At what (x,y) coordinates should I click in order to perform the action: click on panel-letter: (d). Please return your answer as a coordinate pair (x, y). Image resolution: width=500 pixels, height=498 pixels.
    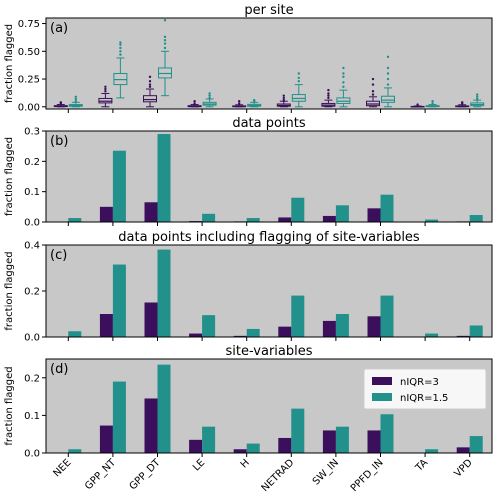
    Looking at the image, I should click on (59, 369).